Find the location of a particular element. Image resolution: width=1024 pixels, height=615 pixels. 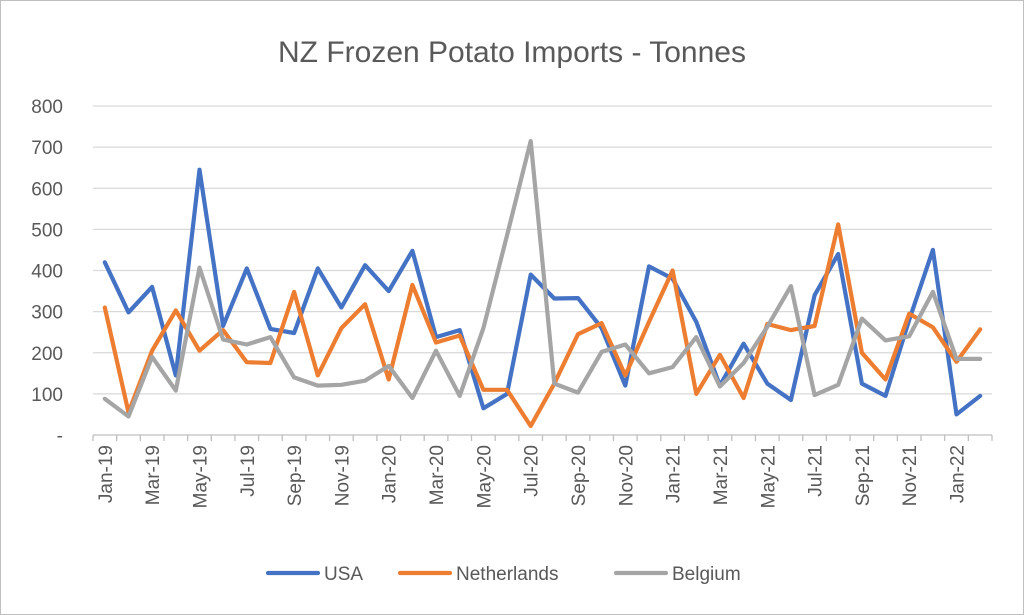

legend-label: Netherlands is located at coordinates (507, 574).